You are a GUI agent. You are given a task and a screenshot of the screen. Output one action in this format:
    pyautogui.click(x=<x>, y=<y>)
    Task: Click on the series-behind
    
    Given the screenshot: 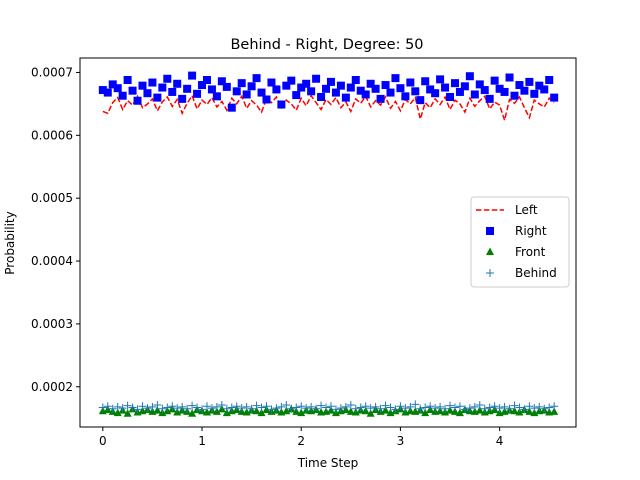 What is the action you would take?
    pyautogui.click(x=328, y=407)
    